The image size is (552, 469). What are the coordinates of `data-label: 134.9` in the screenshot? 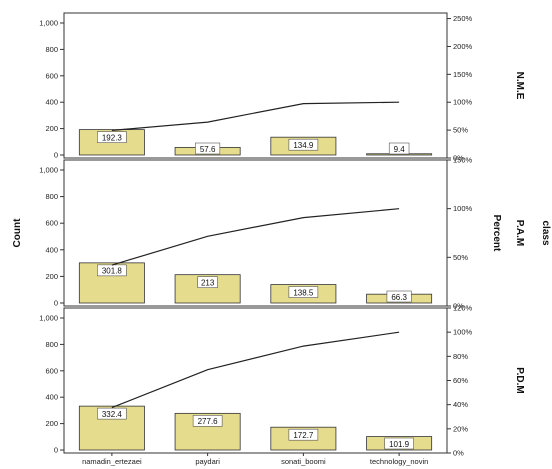 It's located at (303, 145).